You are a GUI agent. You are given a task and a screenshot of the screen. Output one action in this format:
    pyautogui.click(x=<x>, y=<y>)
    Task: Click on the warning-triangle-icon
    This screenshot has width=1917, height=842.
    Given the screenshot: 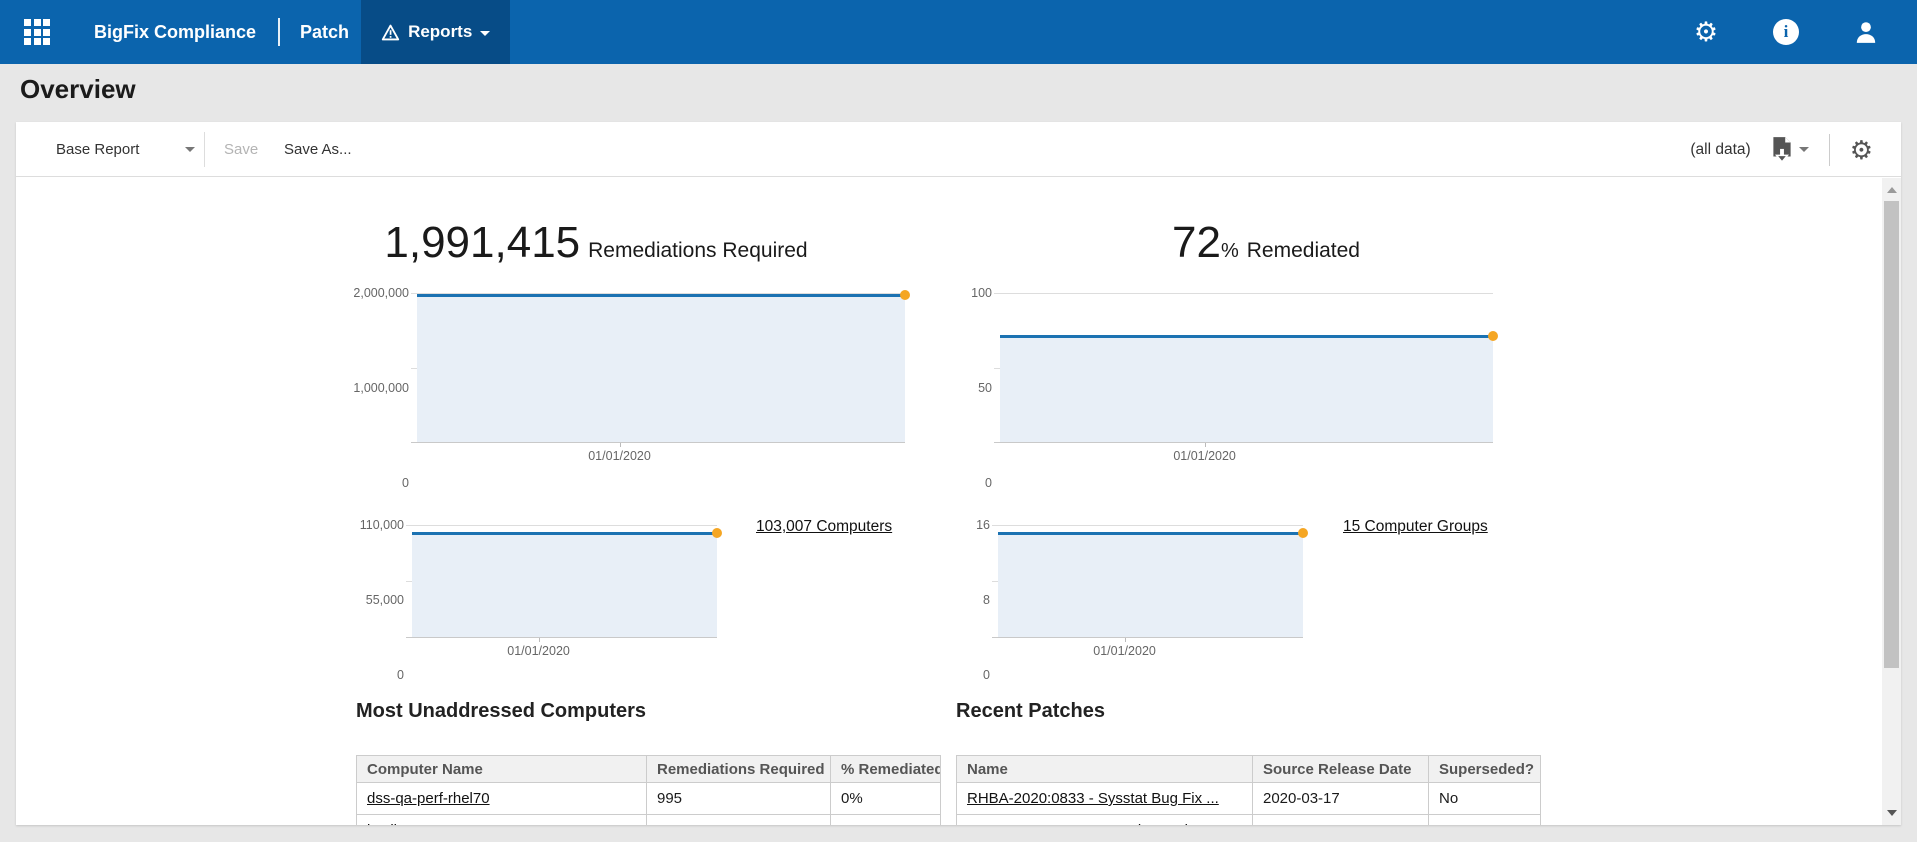 What is the action you would take?
    pyautogui.click(x=390, y=32)
    